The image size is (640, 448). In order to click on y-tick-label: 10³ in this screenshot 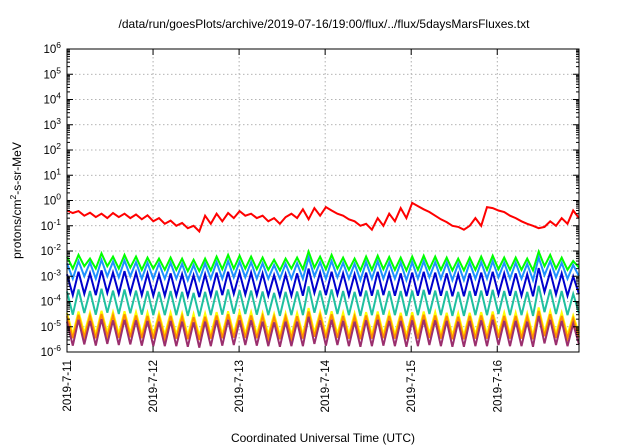, I will do `click(52, 124)`.